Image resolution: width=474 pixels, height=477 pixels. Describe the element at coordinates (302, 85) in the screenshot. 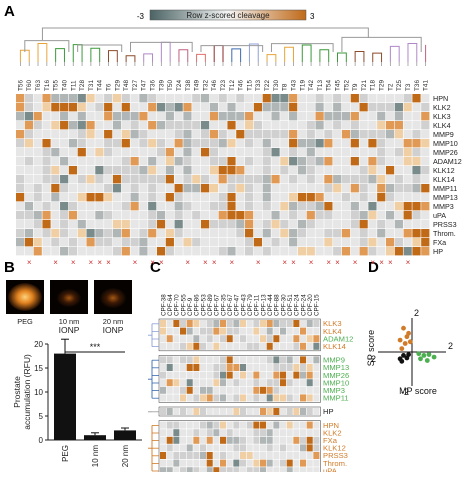

I see `col-label: T19` at that location.